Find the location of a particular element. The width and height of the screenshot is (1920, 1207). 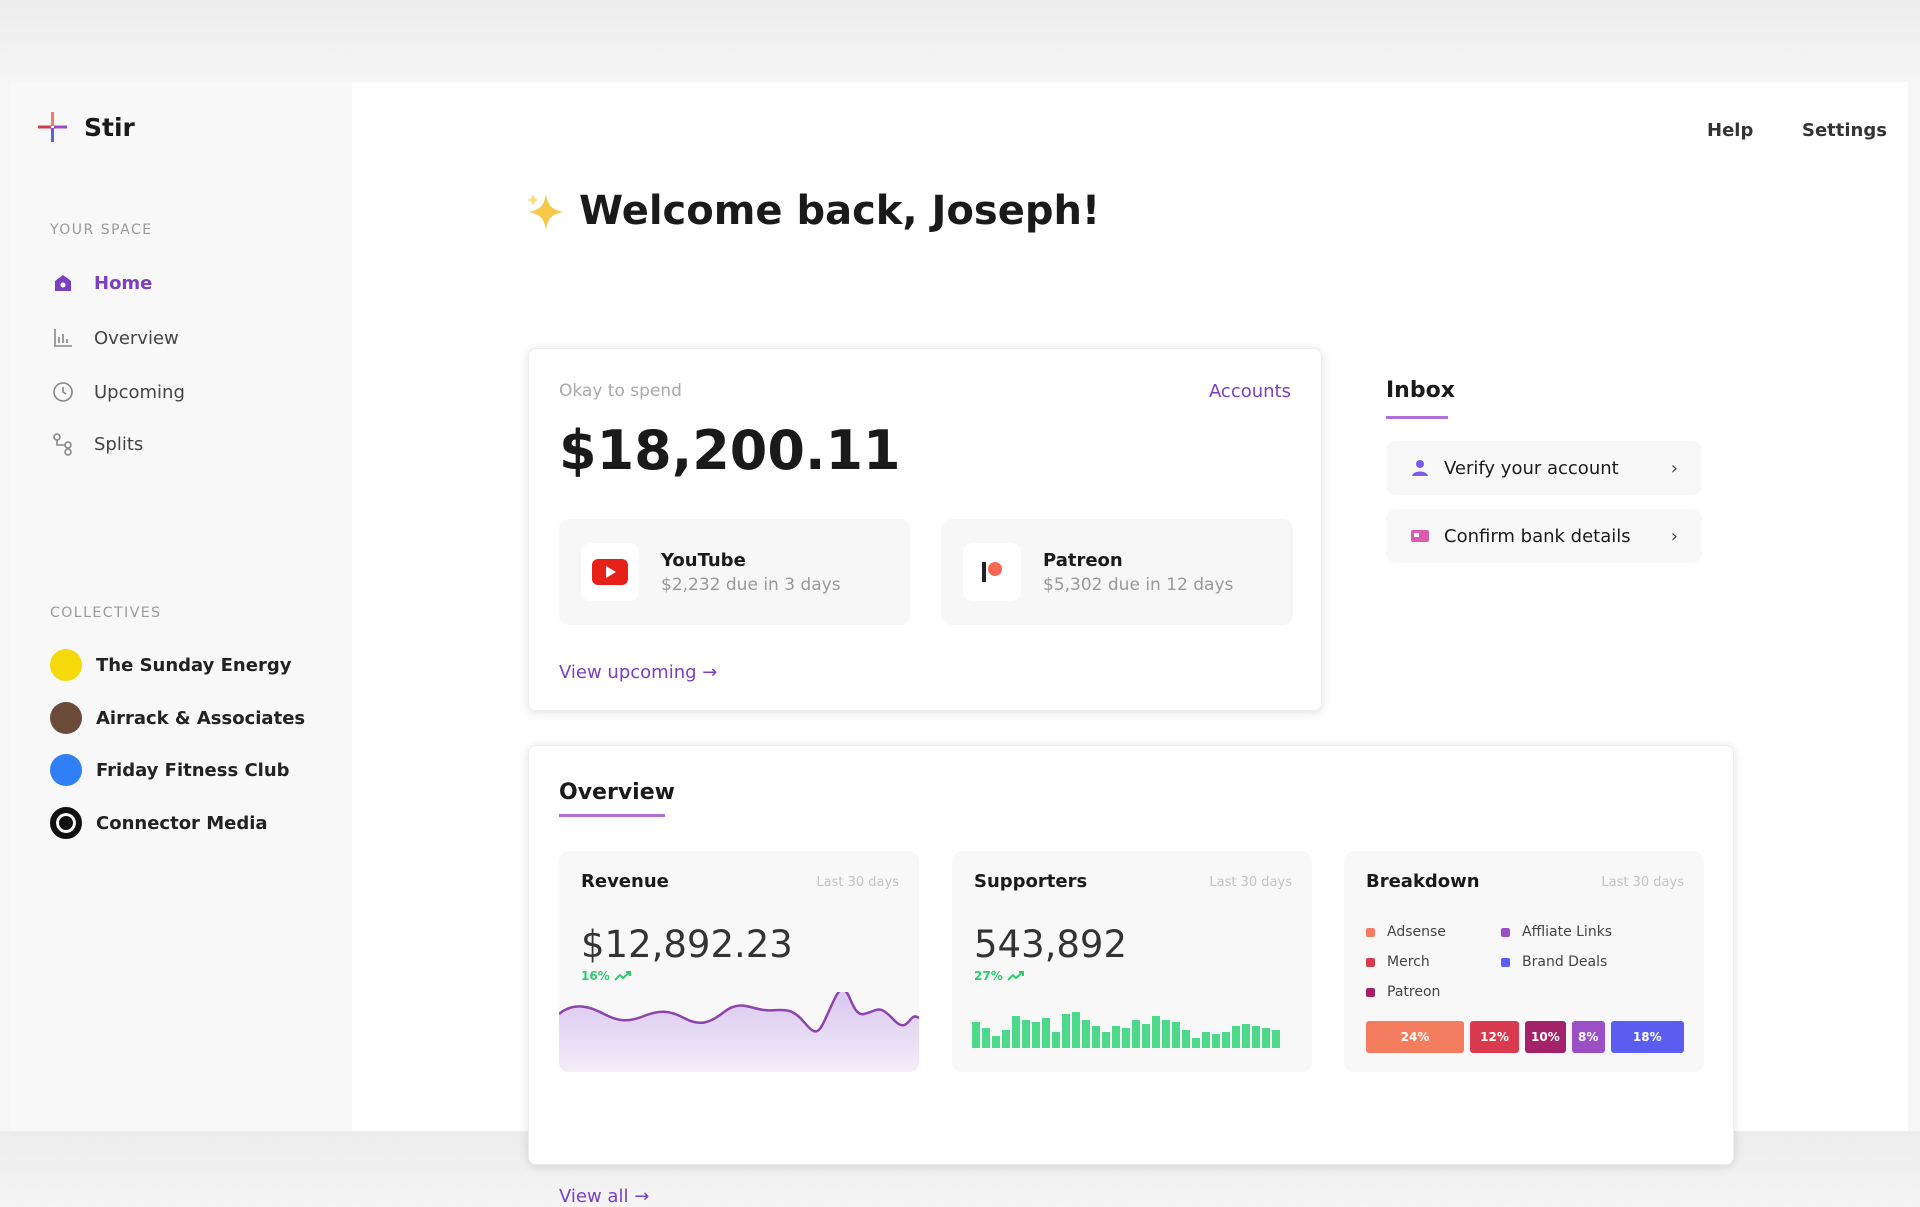

card-title: Revenue is located at coordinates (625, 881).